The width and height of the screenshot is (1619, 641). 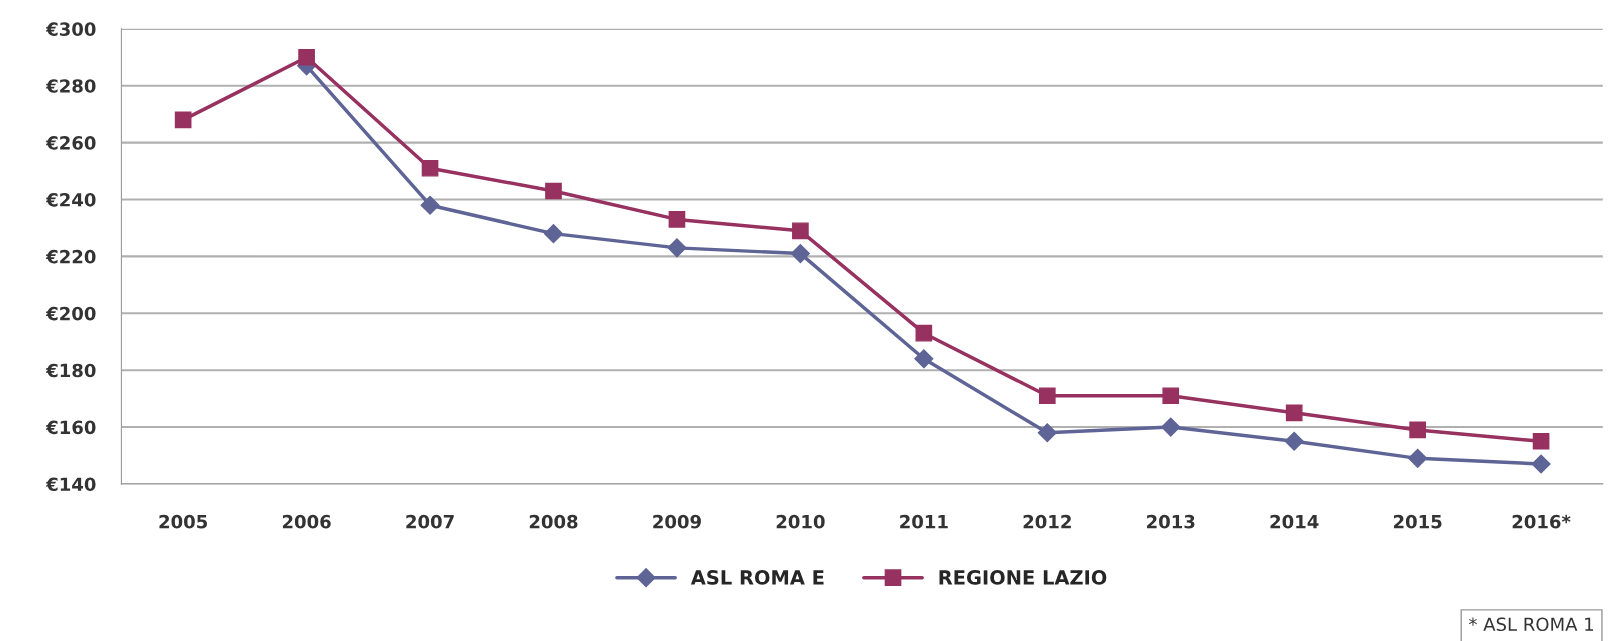 What do you see at coordinates (70, 143) in the screenshot?
I see `y-tick-label: €260` at bounding box center [70, 143].